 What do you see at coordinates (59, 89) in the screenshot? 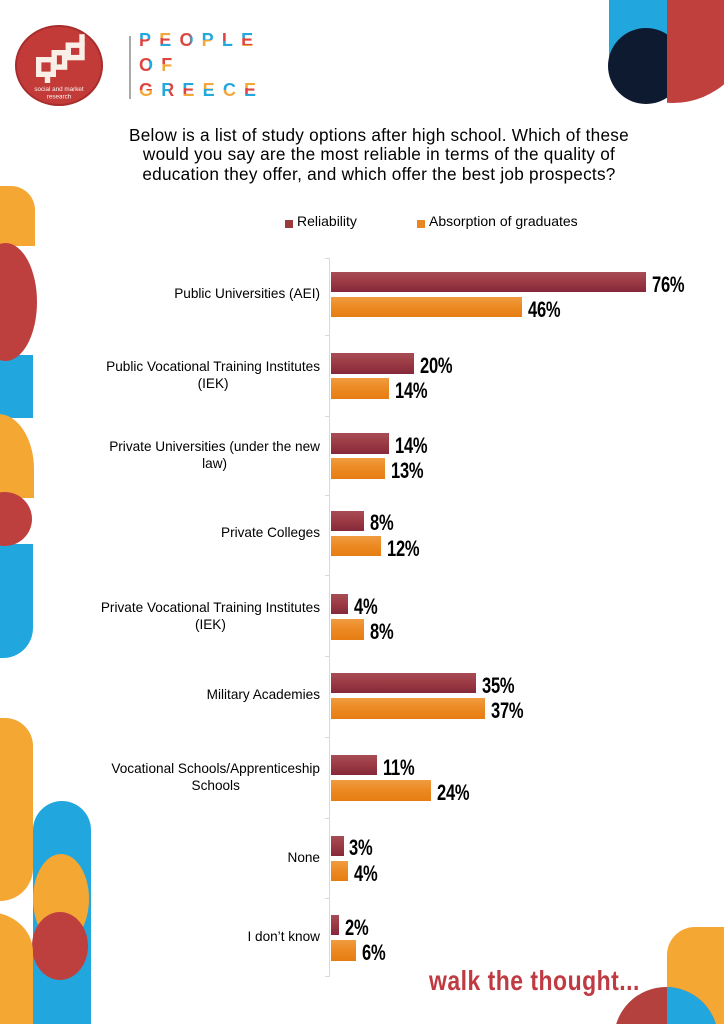
I see `svg-text: social and market` at bounding box center [59, 89].